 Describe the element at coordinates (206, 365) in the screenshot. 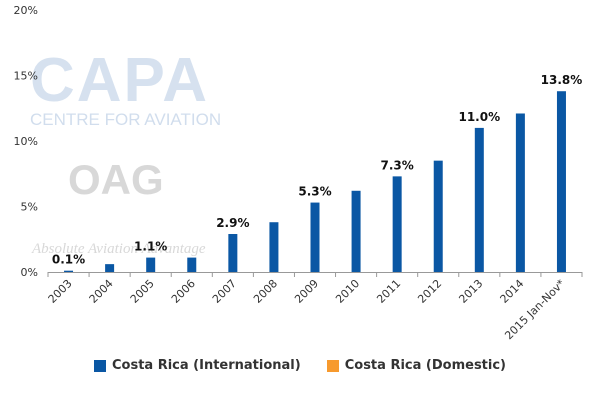

I see `legend-label-international: Costa Rica (International)` at that location.